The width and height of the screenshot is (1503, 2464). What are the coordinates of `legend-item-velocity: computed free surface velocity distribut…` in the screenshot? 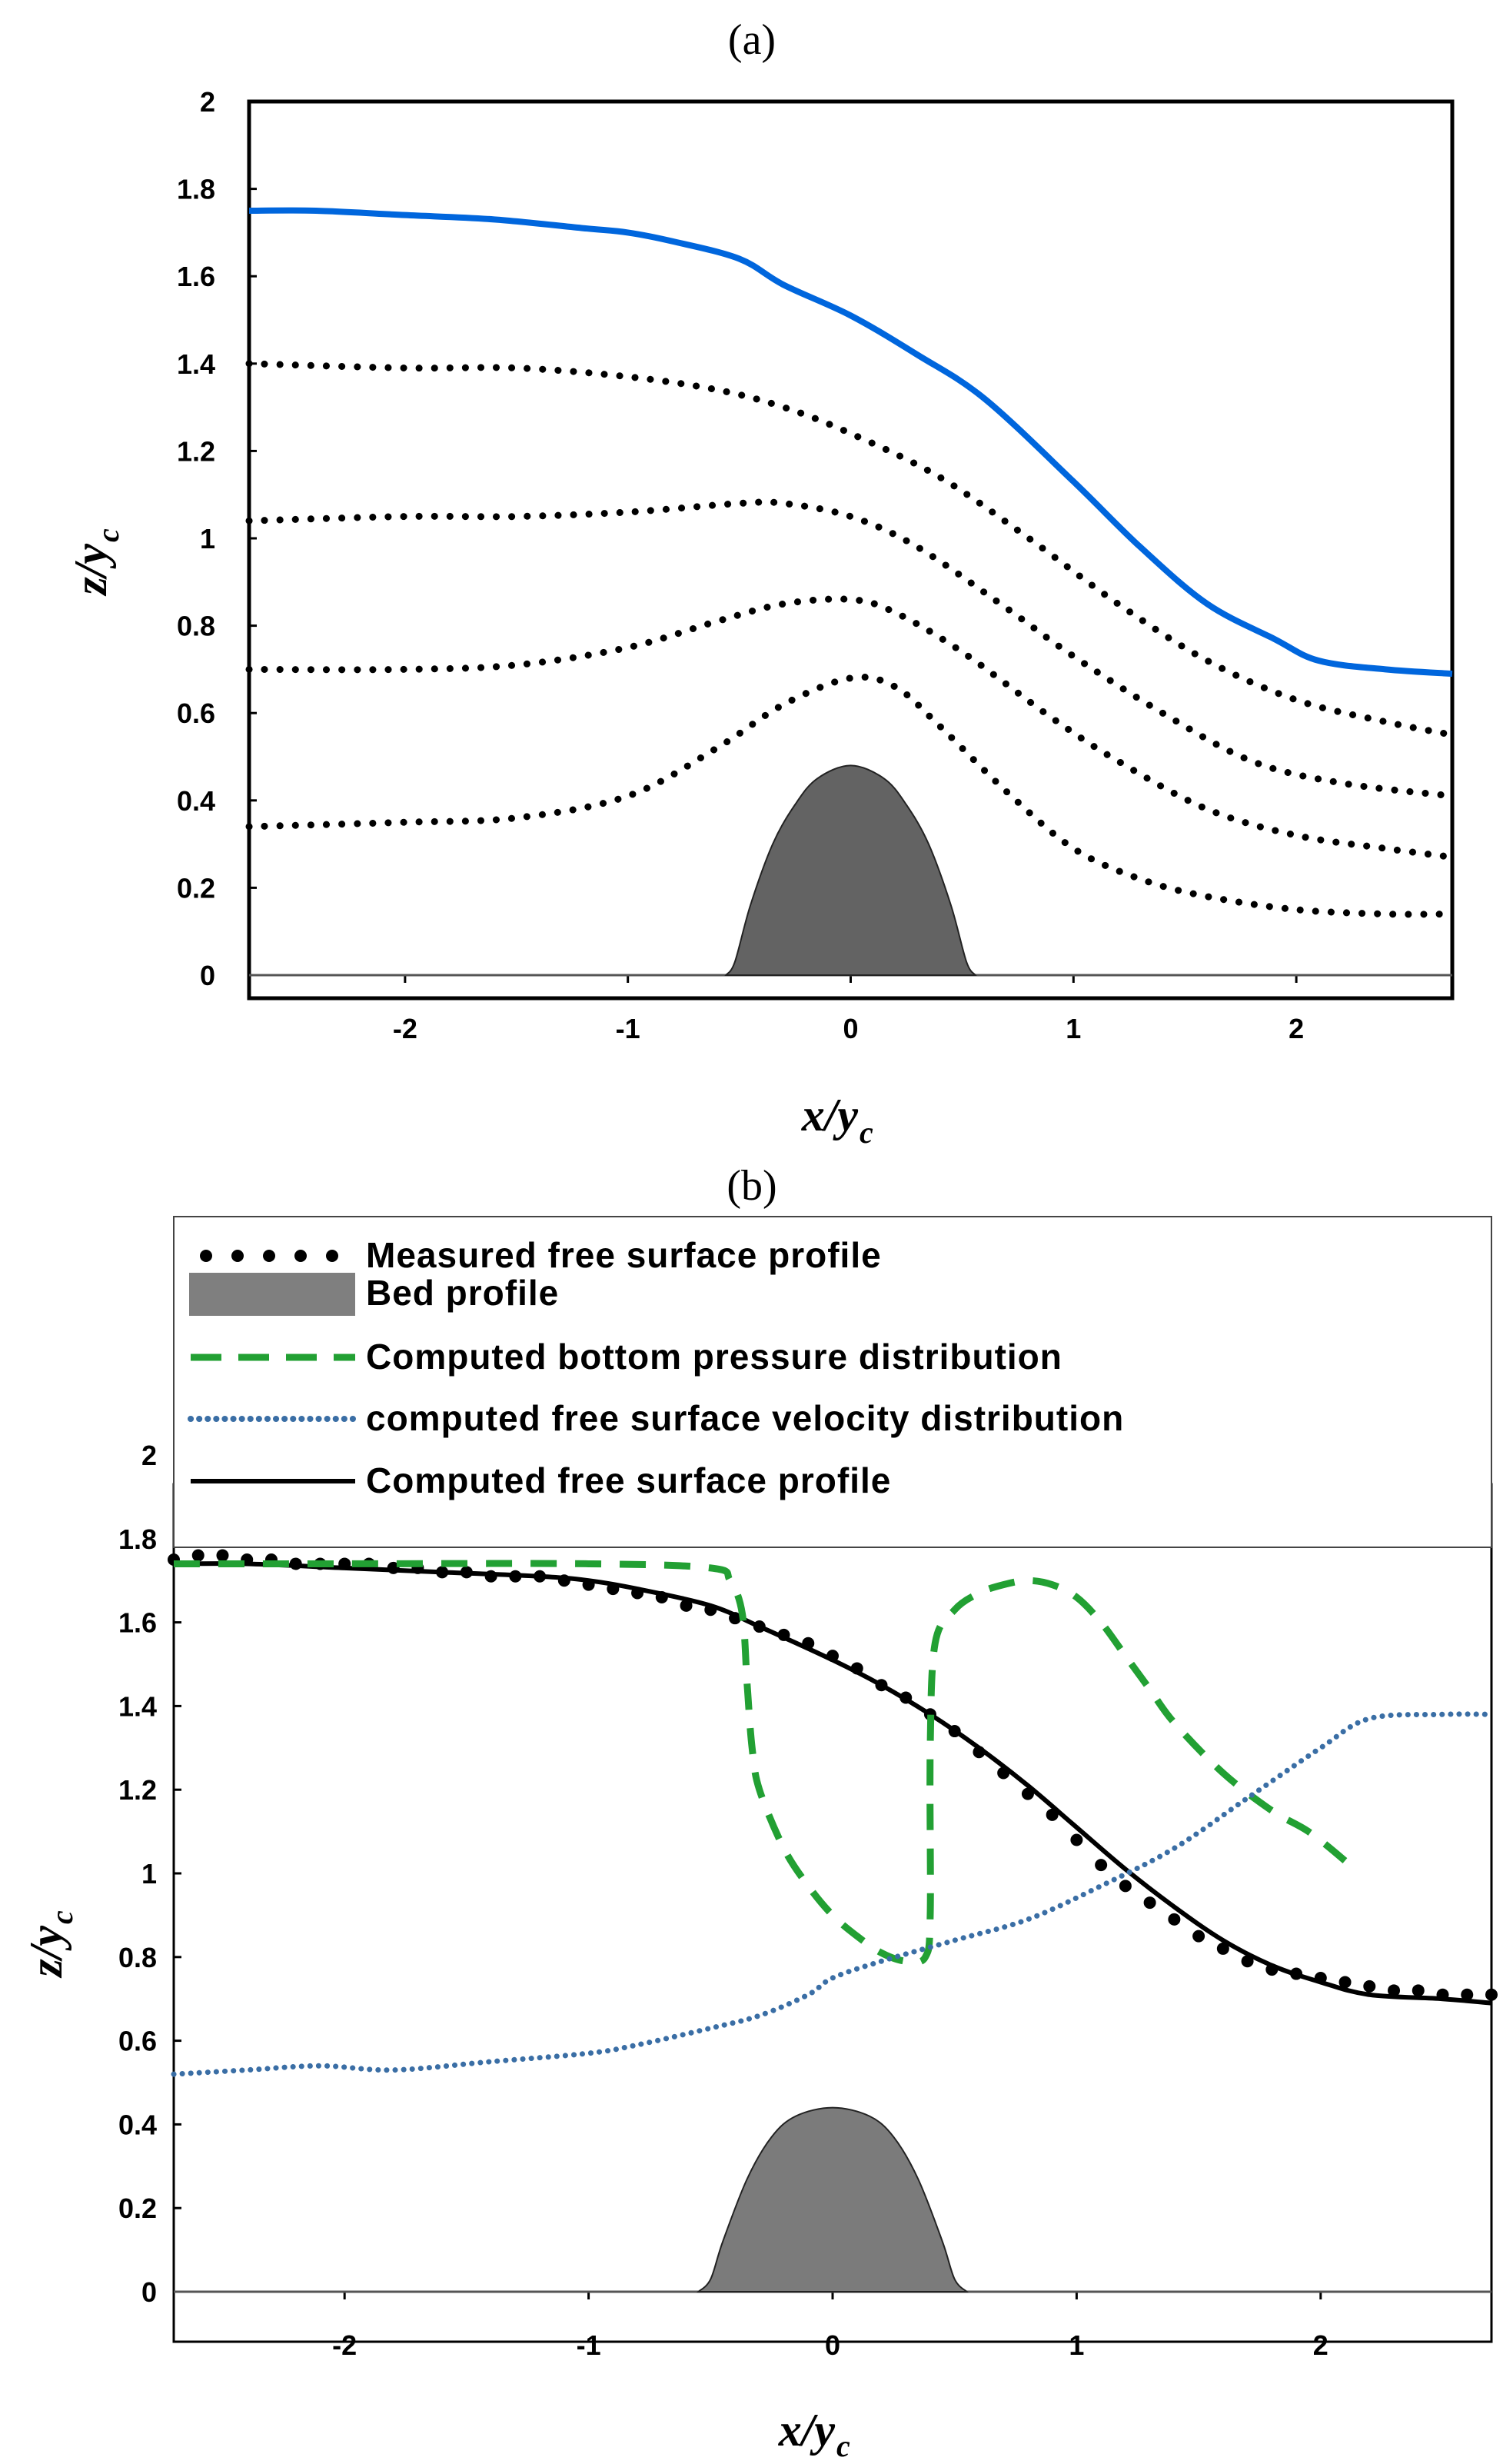 It's located at (656, 1418).